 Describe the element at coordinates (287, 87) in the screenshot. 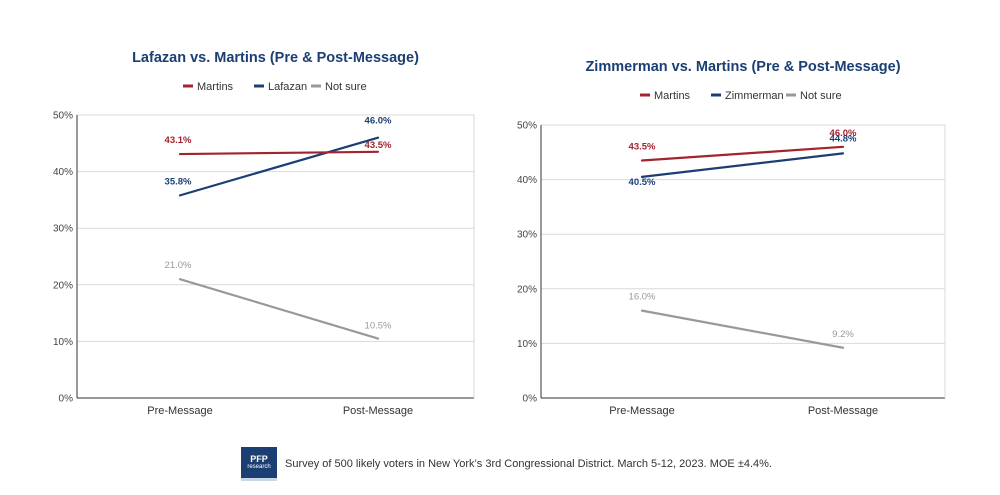

I see `legend-label: Lafazan` at that location.